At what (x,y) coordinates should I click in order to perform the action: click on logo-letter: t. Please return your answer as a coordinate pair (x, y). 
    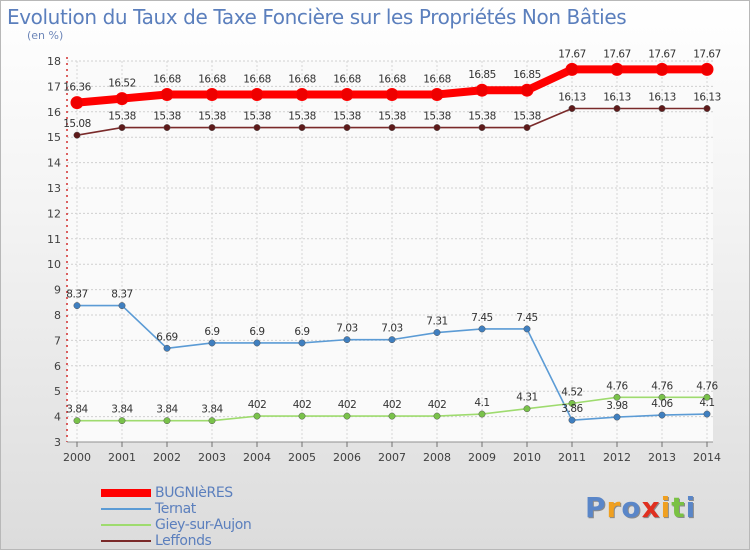
    Looking at the image, I should click on (678, 507).